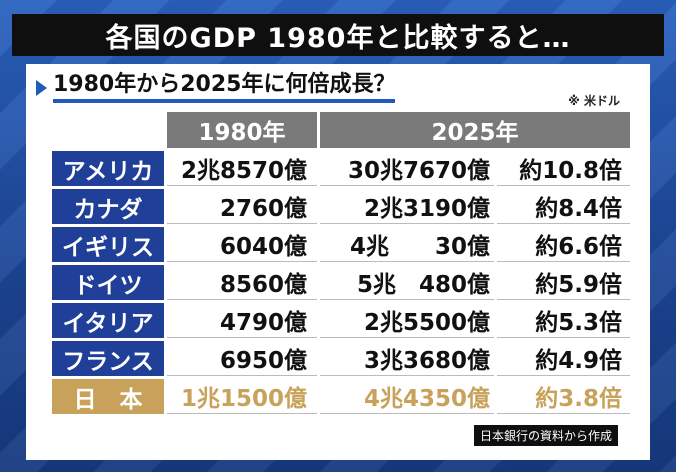  Describe the element at coordinates (242, 130) in the screenshot. I see `column-header-1980: 1980年` at that location.